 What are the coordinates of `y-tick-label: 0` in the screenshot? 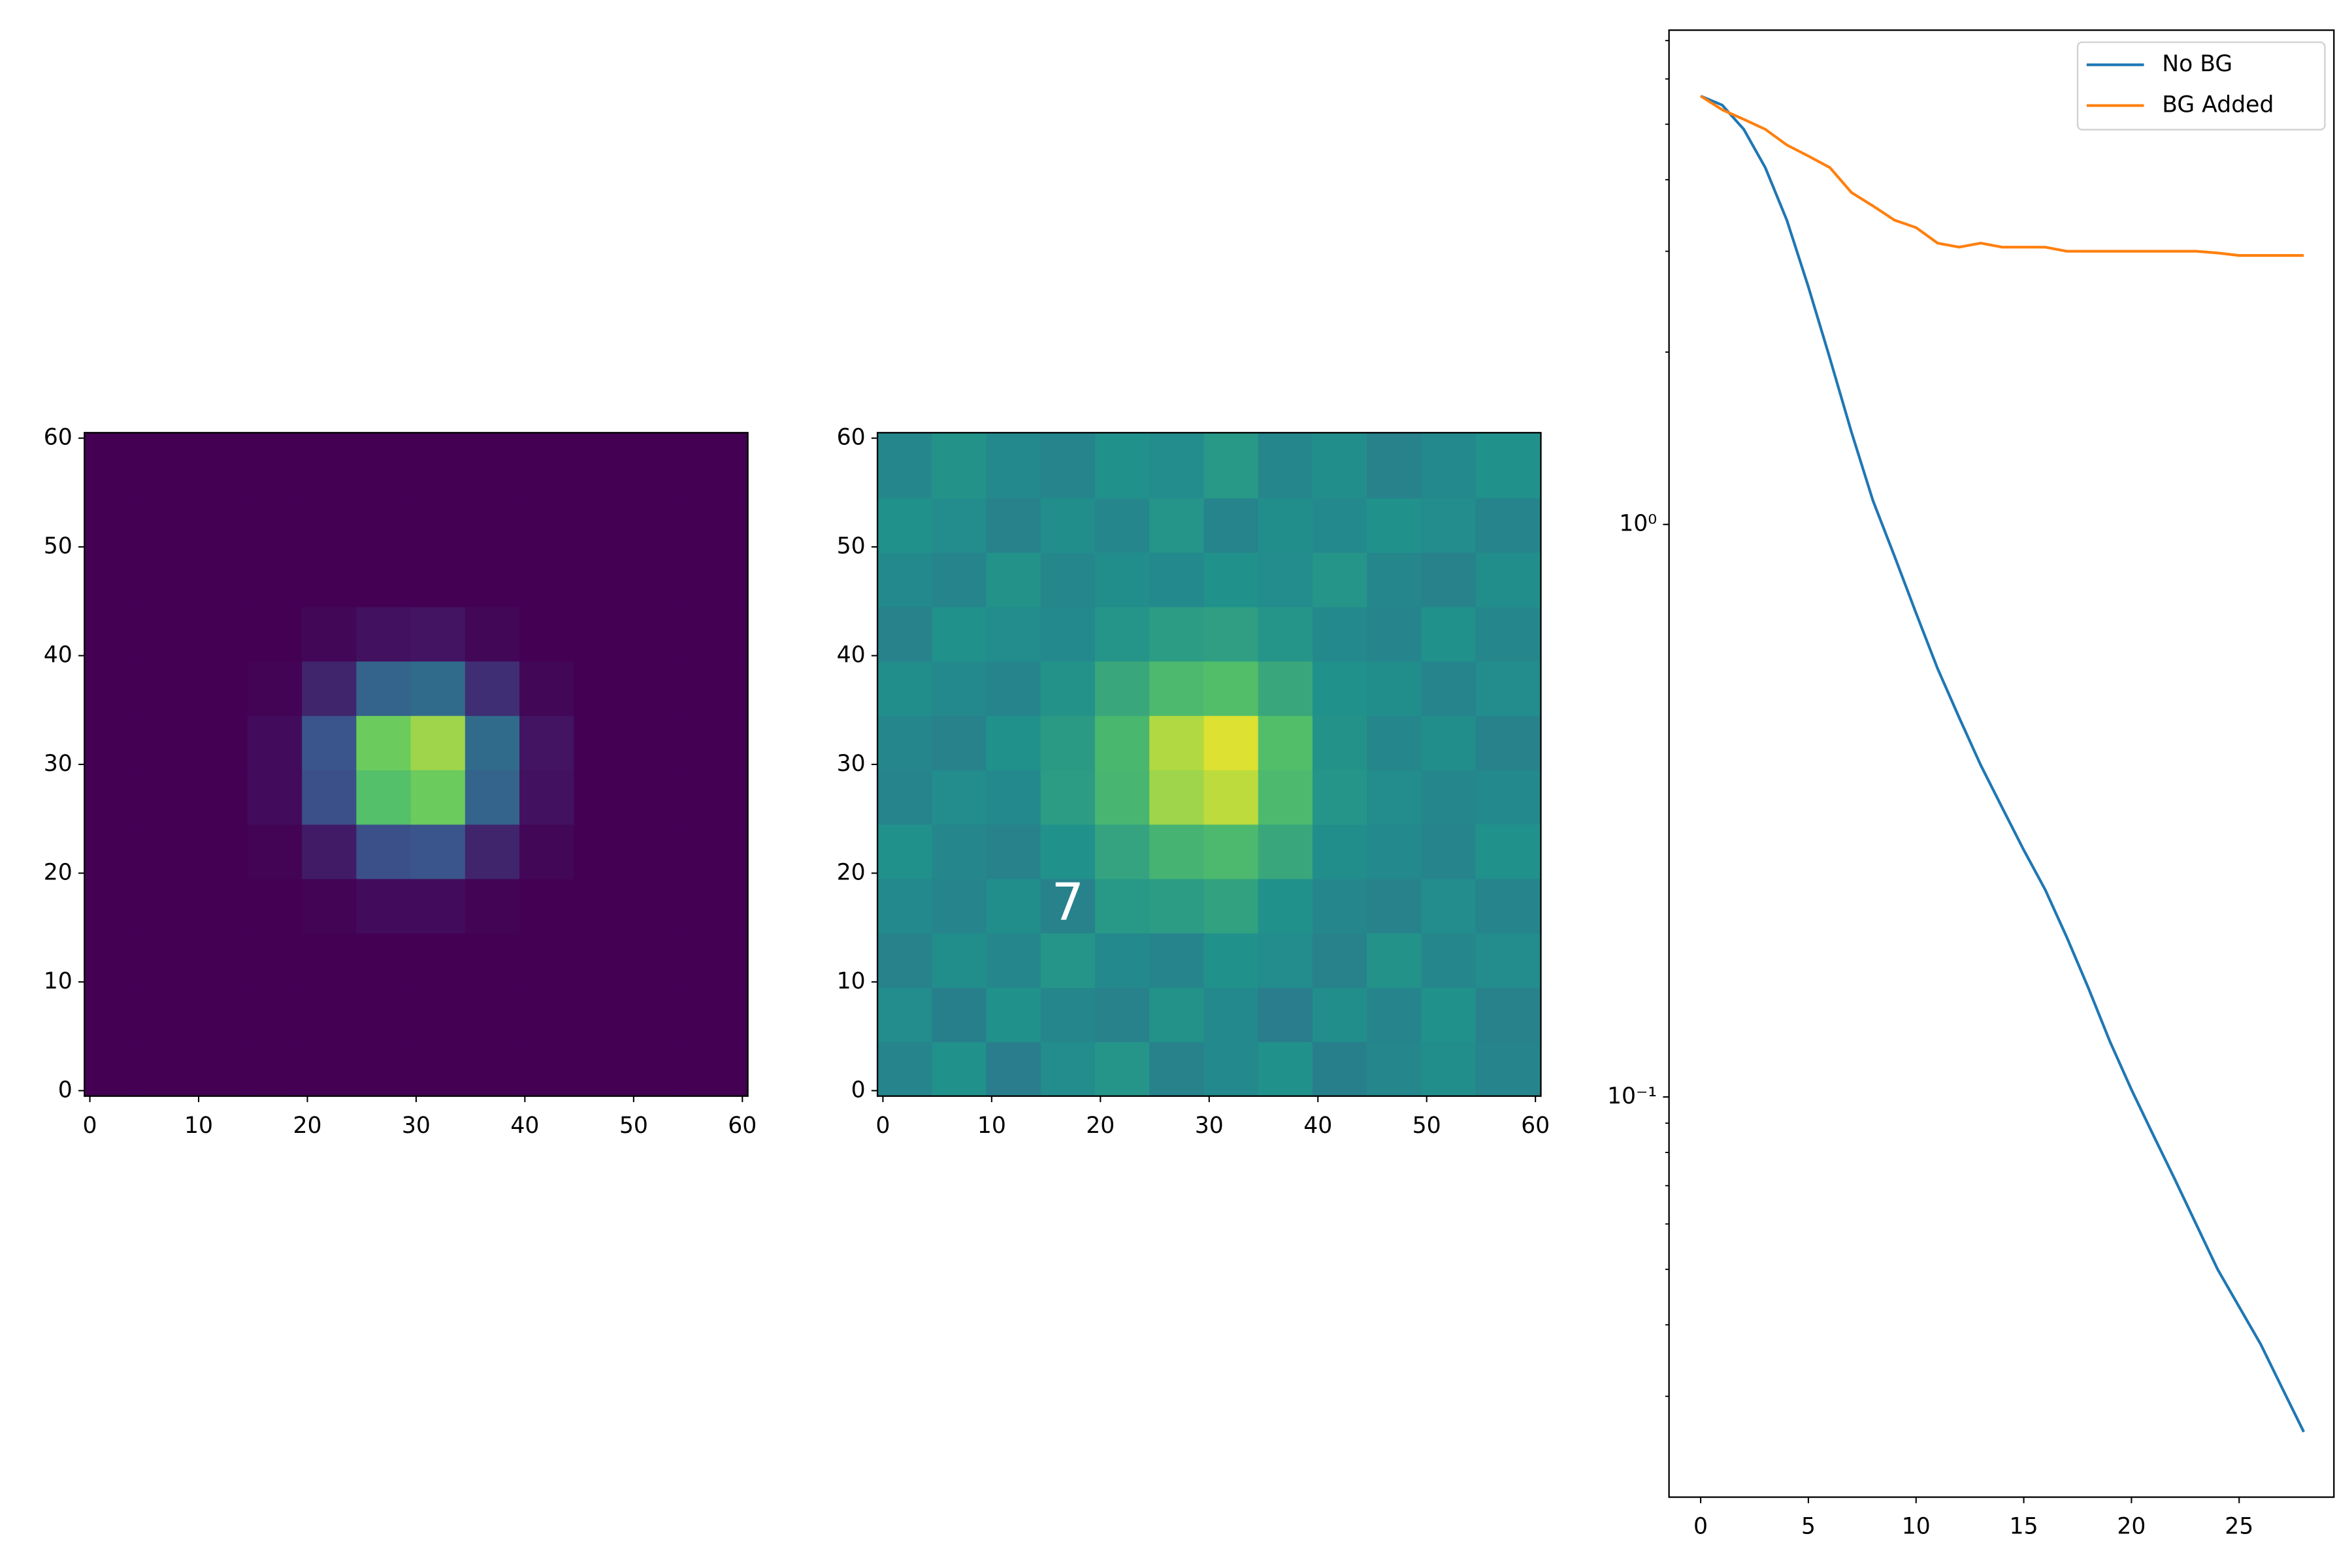 It's located at (65, 1090).